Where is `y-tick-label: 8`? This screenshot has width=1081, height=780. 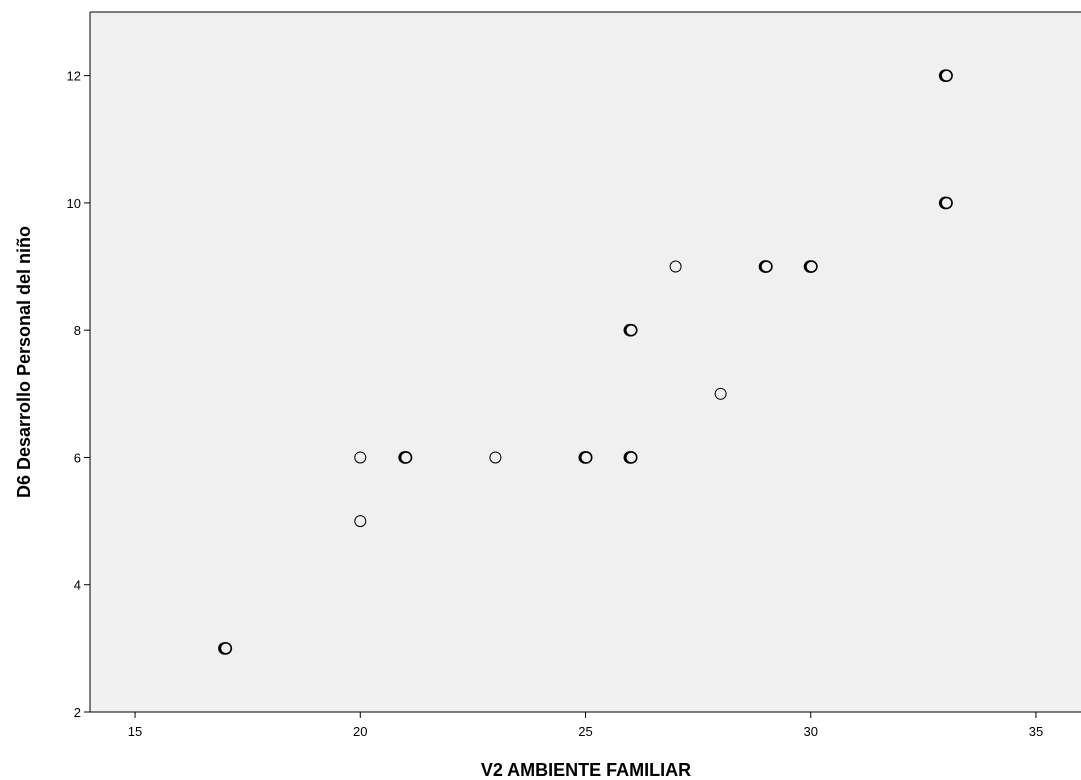 y-tick-label: 8 is located at coordinates (77, 330).